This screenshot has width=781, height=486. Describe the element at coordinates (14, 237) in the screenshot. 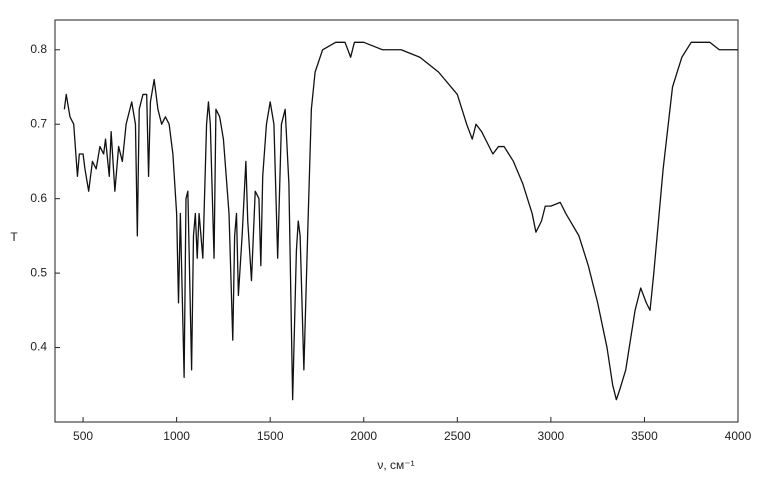

I see `y-axis-label: T` at that location.